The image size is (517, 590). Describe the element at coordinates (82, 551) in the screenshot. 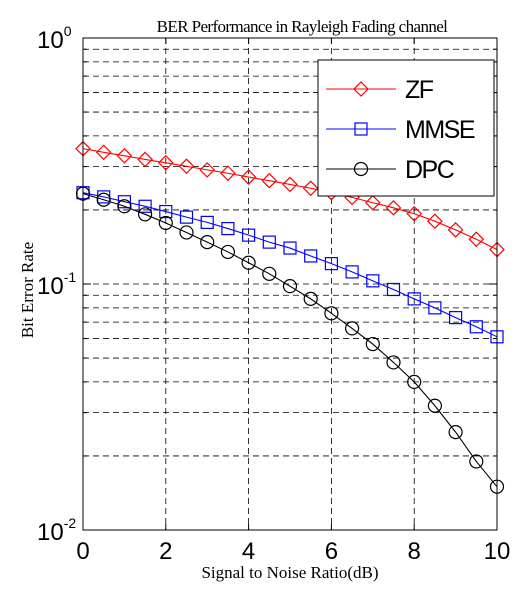

I see `x-tick-label: 0` at that location.